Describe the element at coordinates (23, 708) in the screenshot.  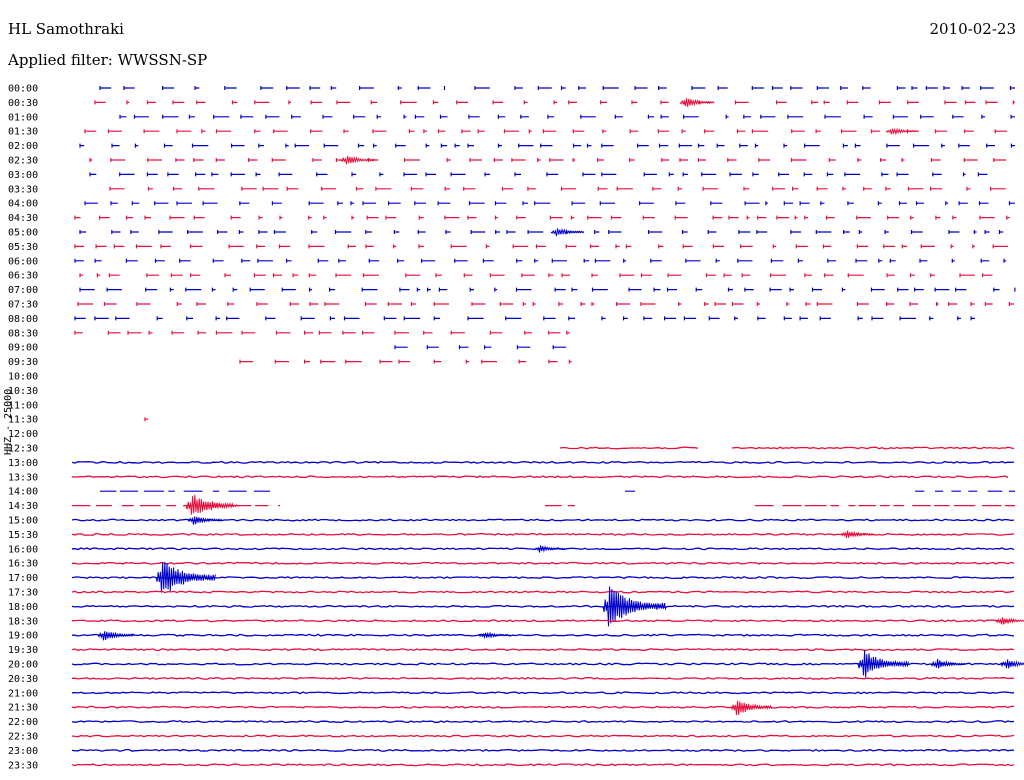
I see `time-tick-label: 21:30` at that location.